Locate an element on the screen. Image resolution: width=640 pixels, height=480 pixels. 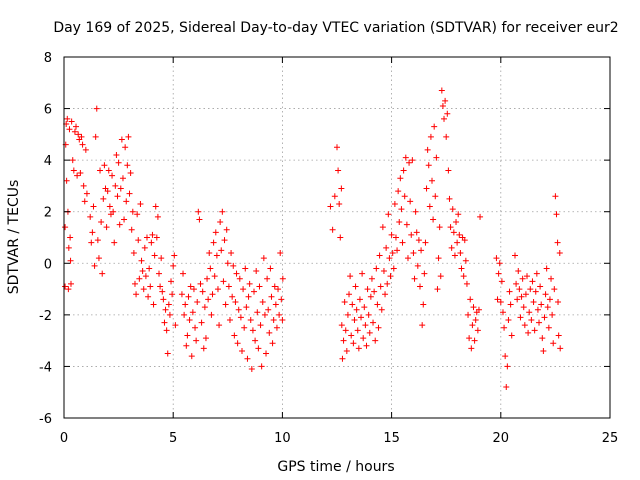
y-tick-label: -6 is located at coordinates (45, 419).